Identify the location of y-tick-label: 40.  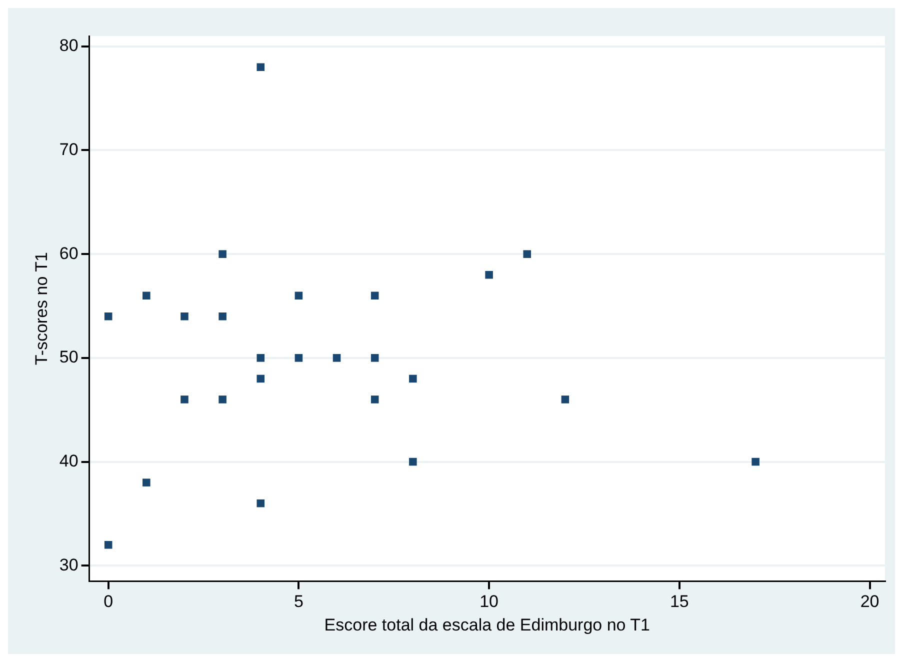
(68, 460).